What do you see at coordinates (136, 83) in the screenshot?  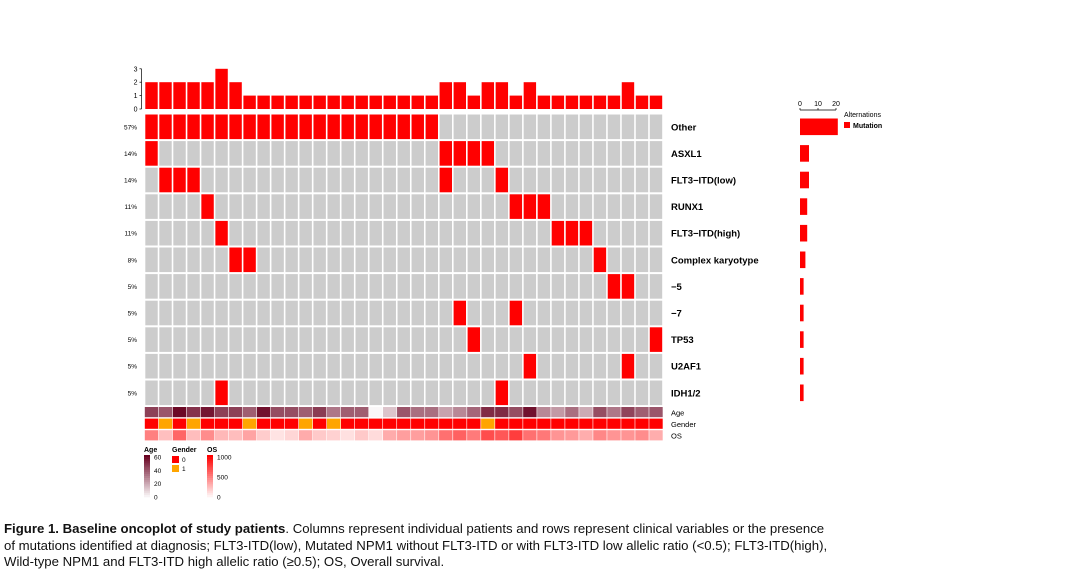 I see `top-bar-tick-label: 2` at bounding box center [136, 83].